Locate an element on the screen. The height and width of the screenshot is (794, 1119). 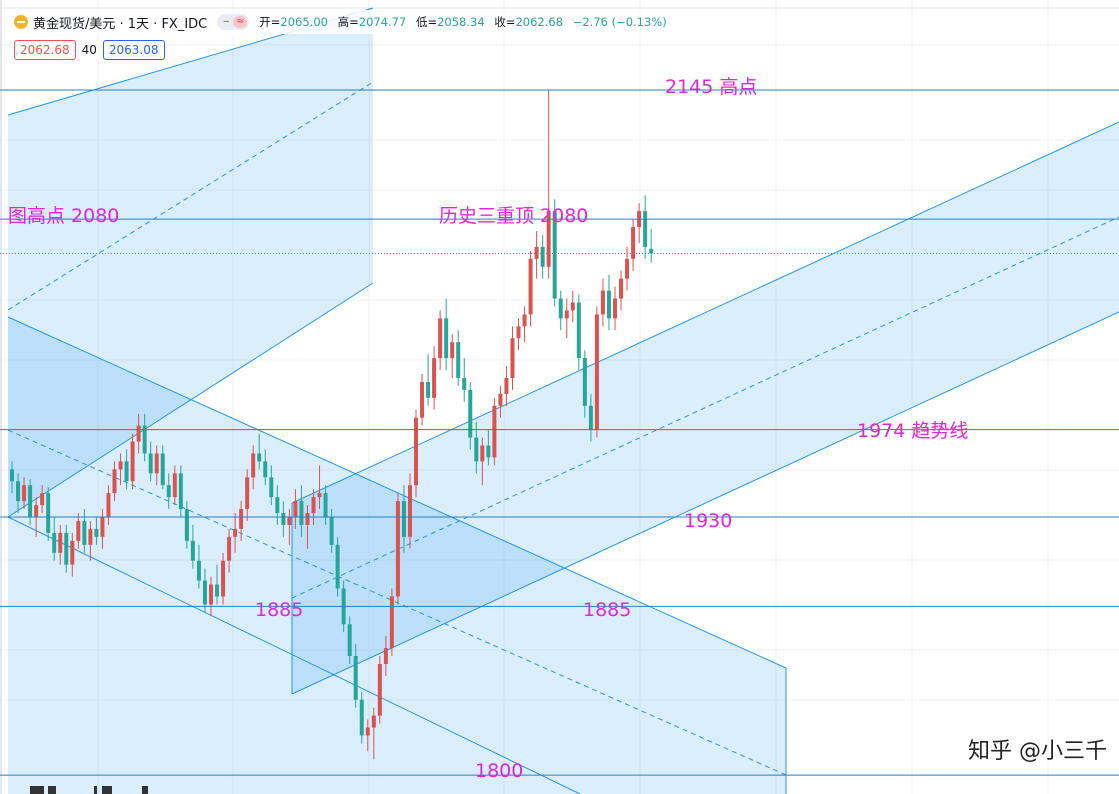
sell-price-button: 2062.68 is located at coordinates (45, 50).